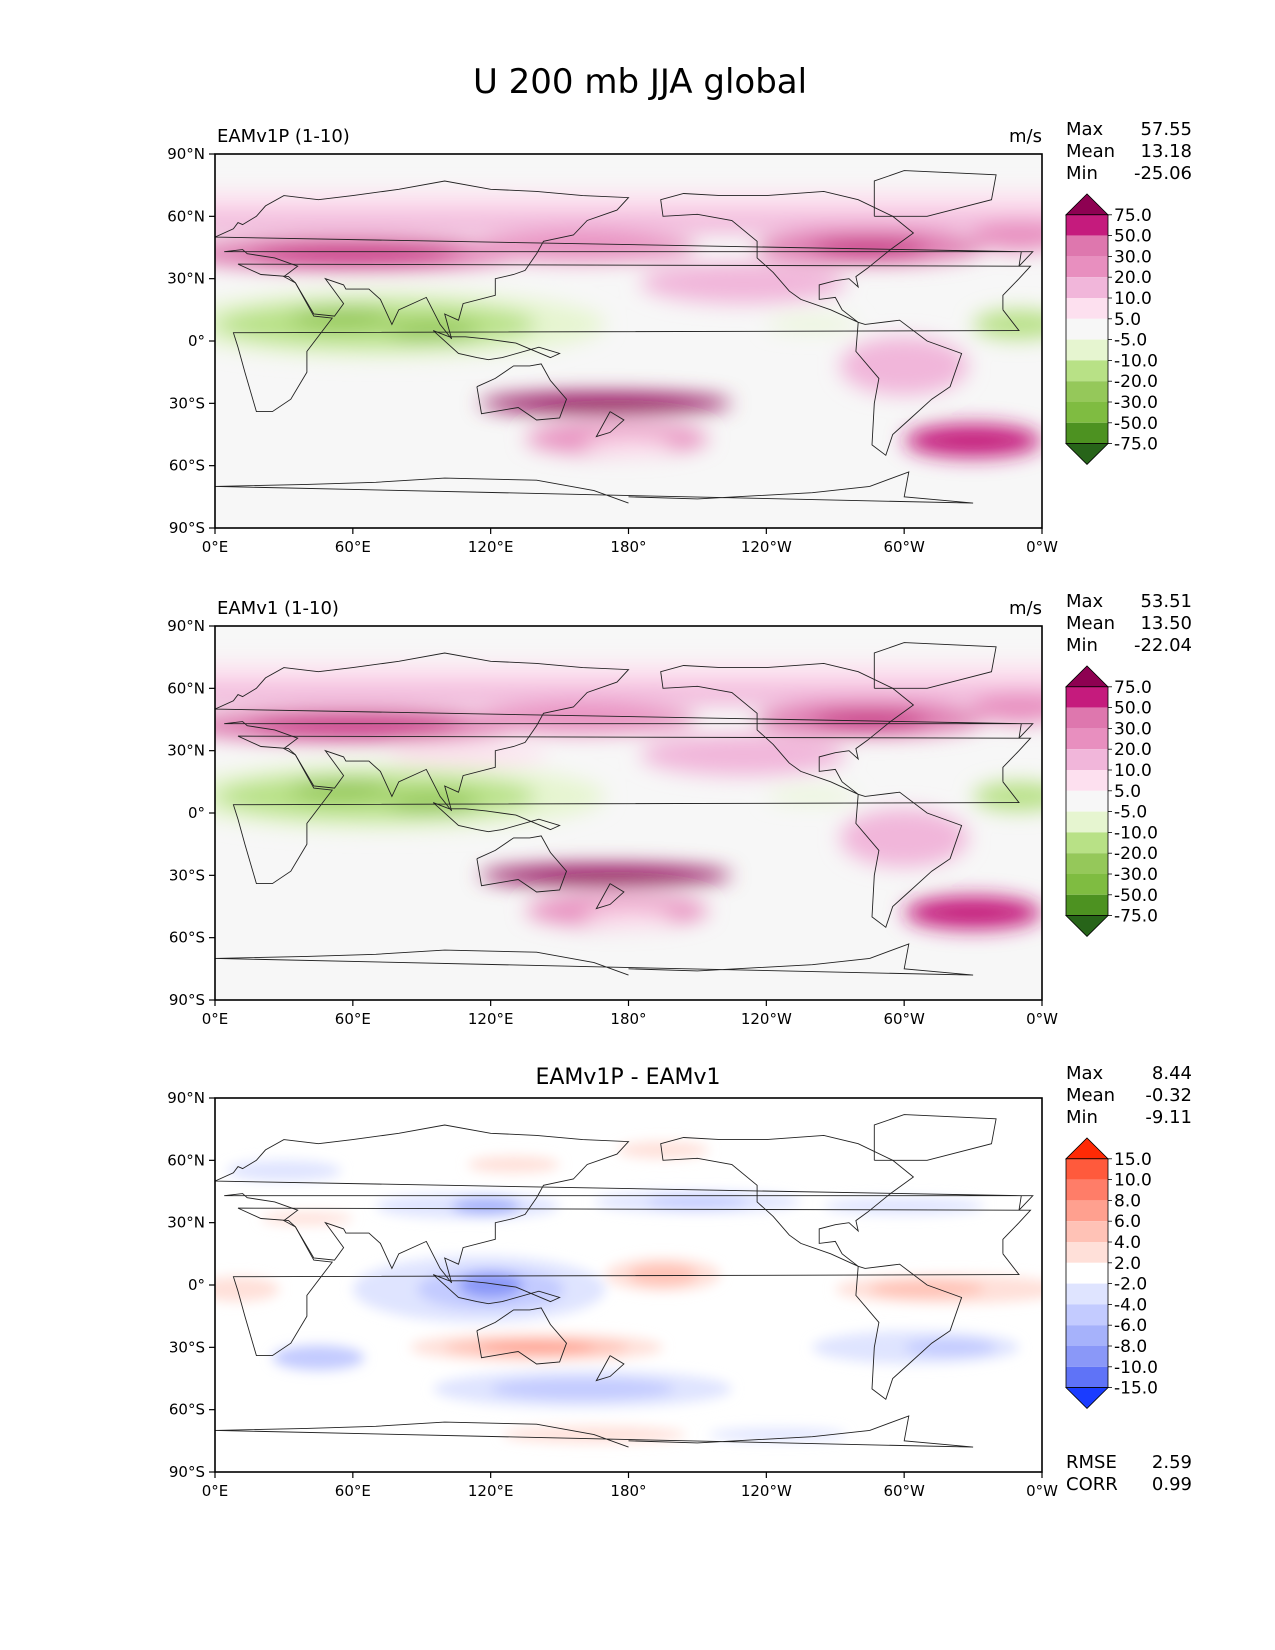  I want to click on stat-value-max: 57.55, so click(1166, 129).